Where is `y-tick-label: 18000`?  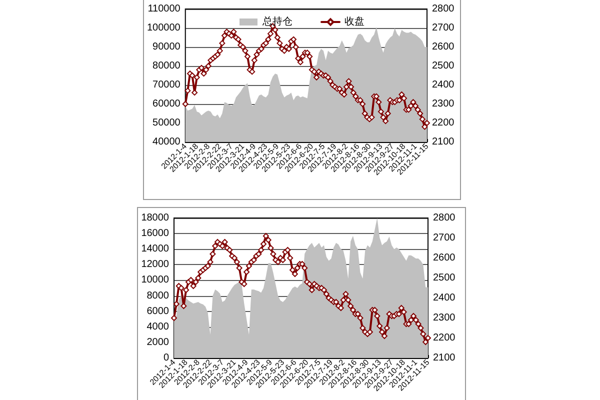 y-tick-label: 18000 is located at coordinates (155, 218).